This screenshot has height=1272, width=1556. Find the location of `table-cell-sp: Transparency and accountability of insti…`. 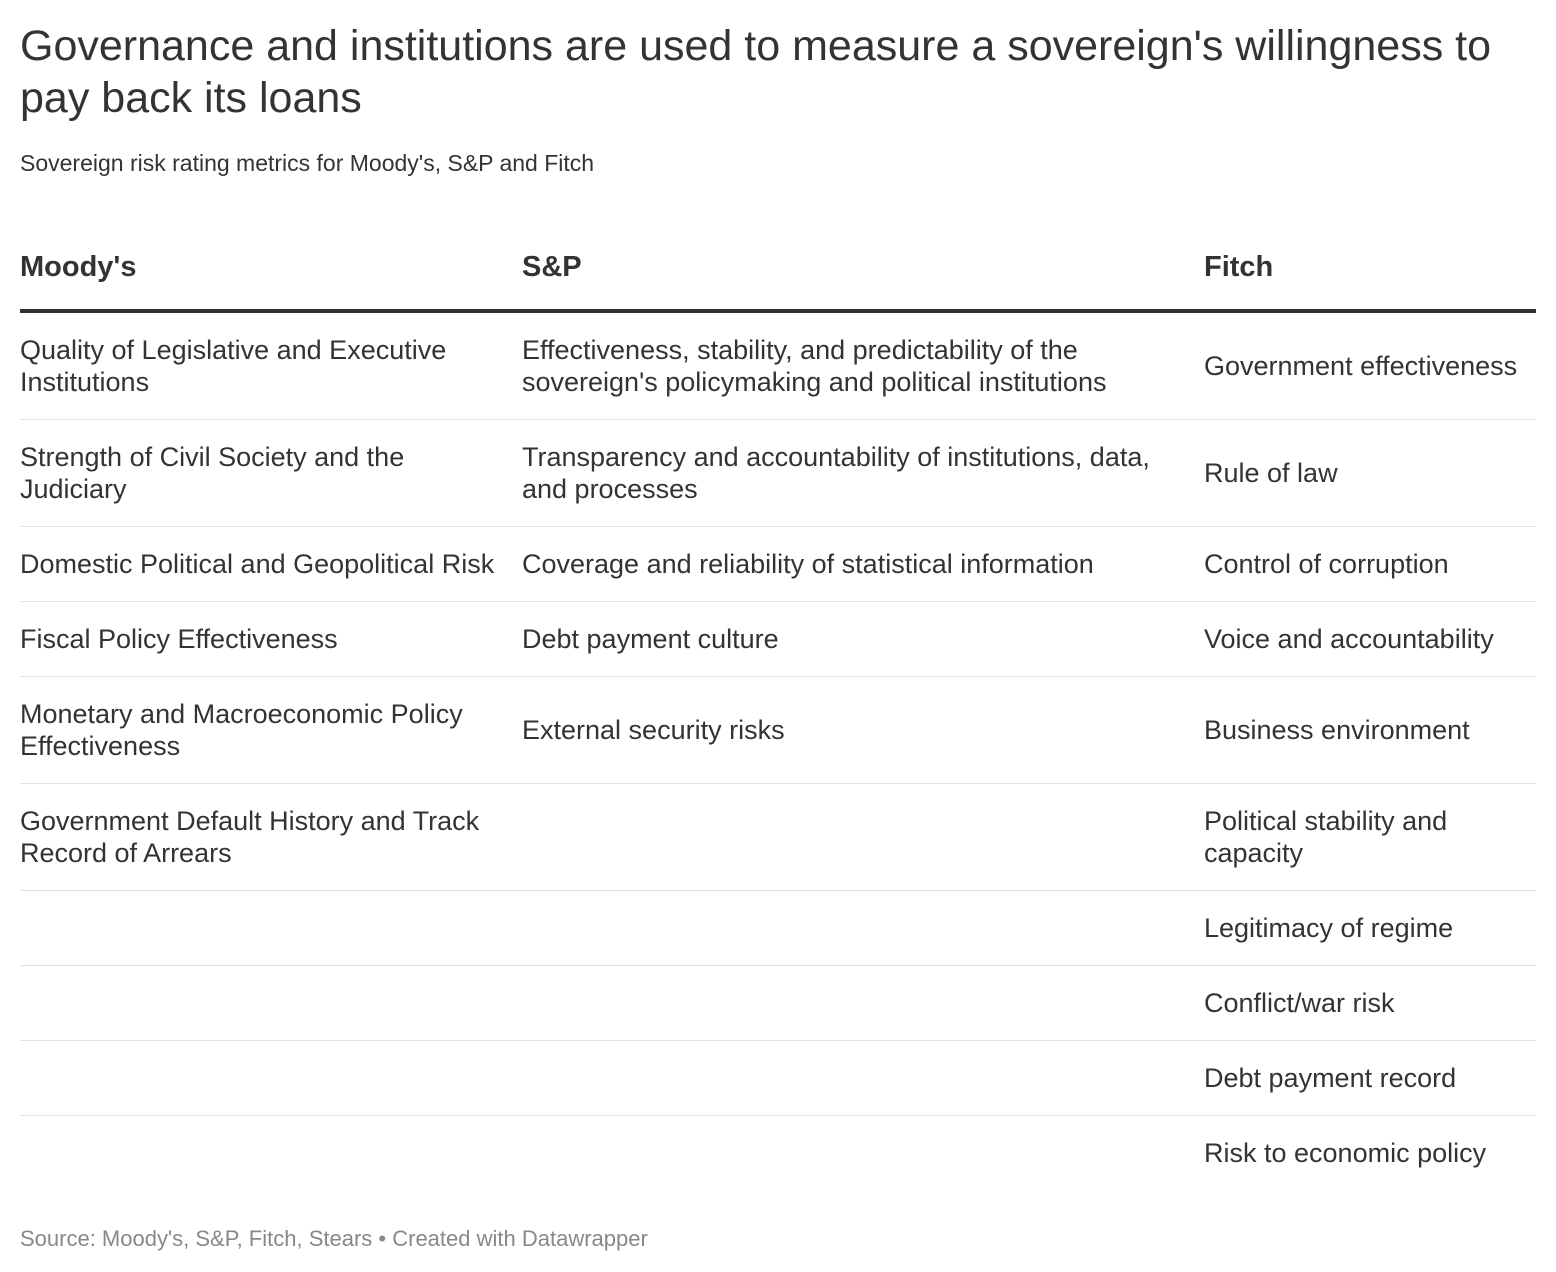

table-cell-sp: Transparency and accountability of insti… is located at coordinates (863, 473).